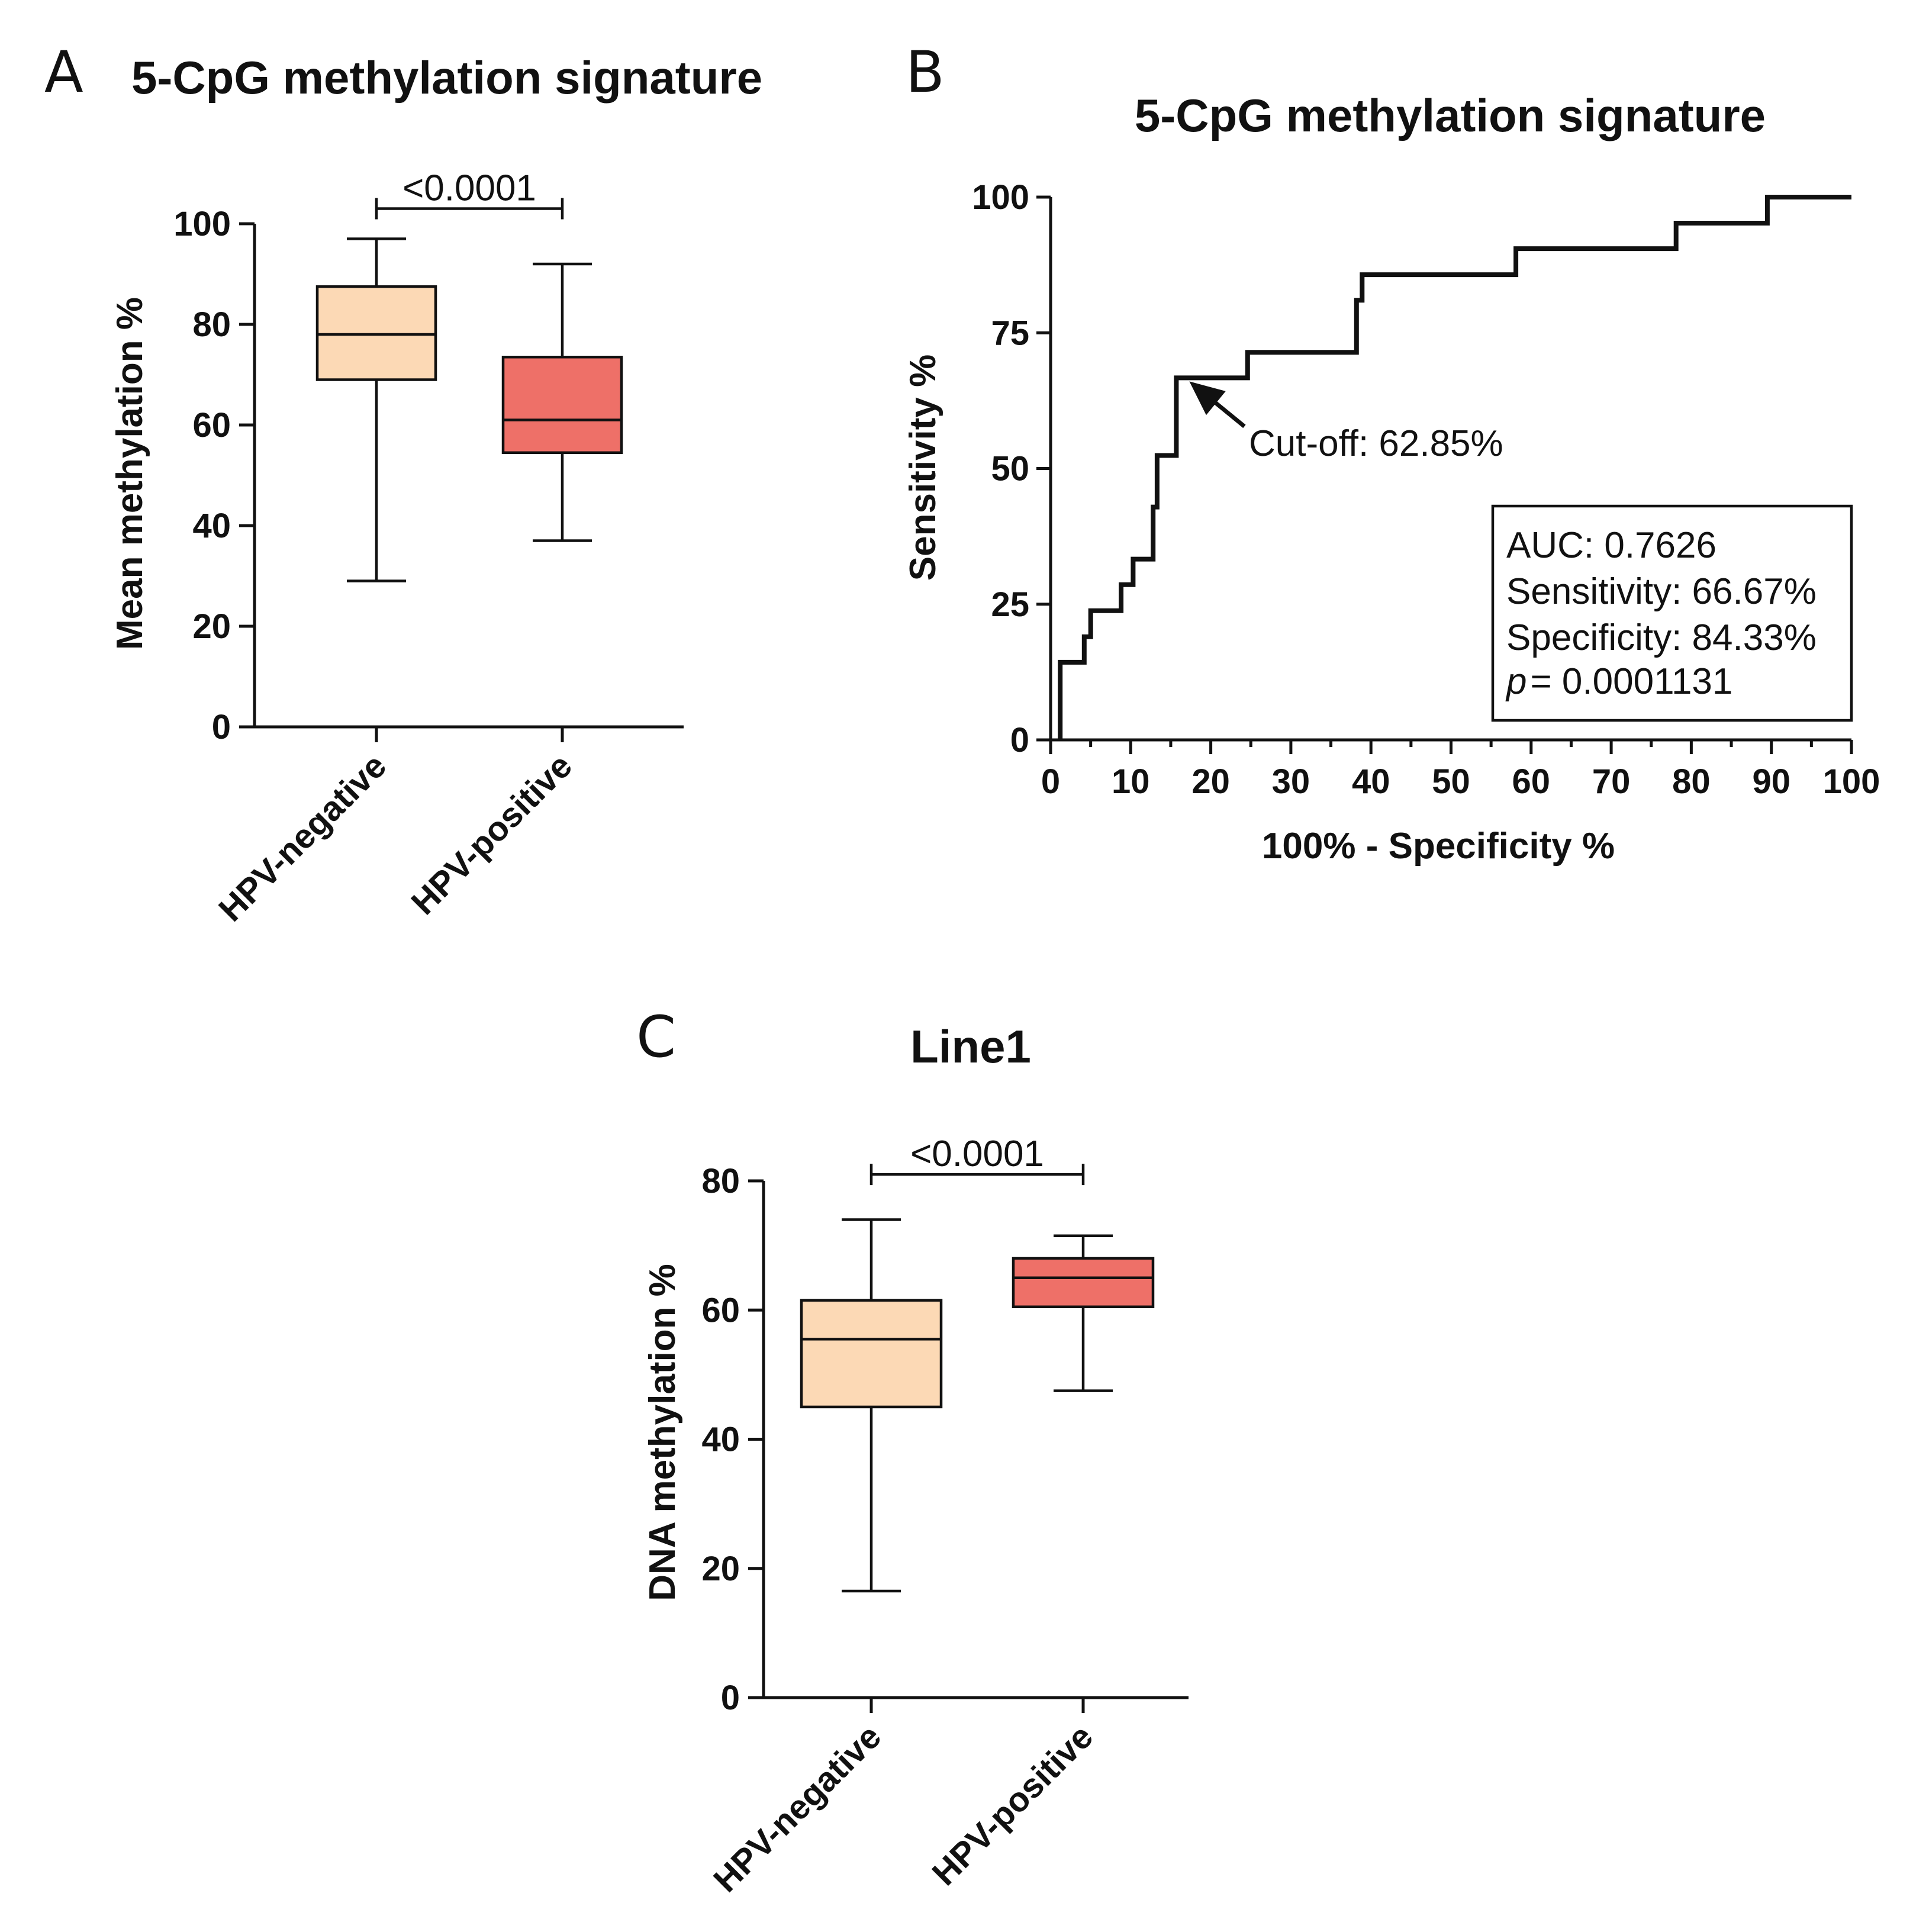  I want to click on panelC-box-hpv-positive, so click(1083, 1283).